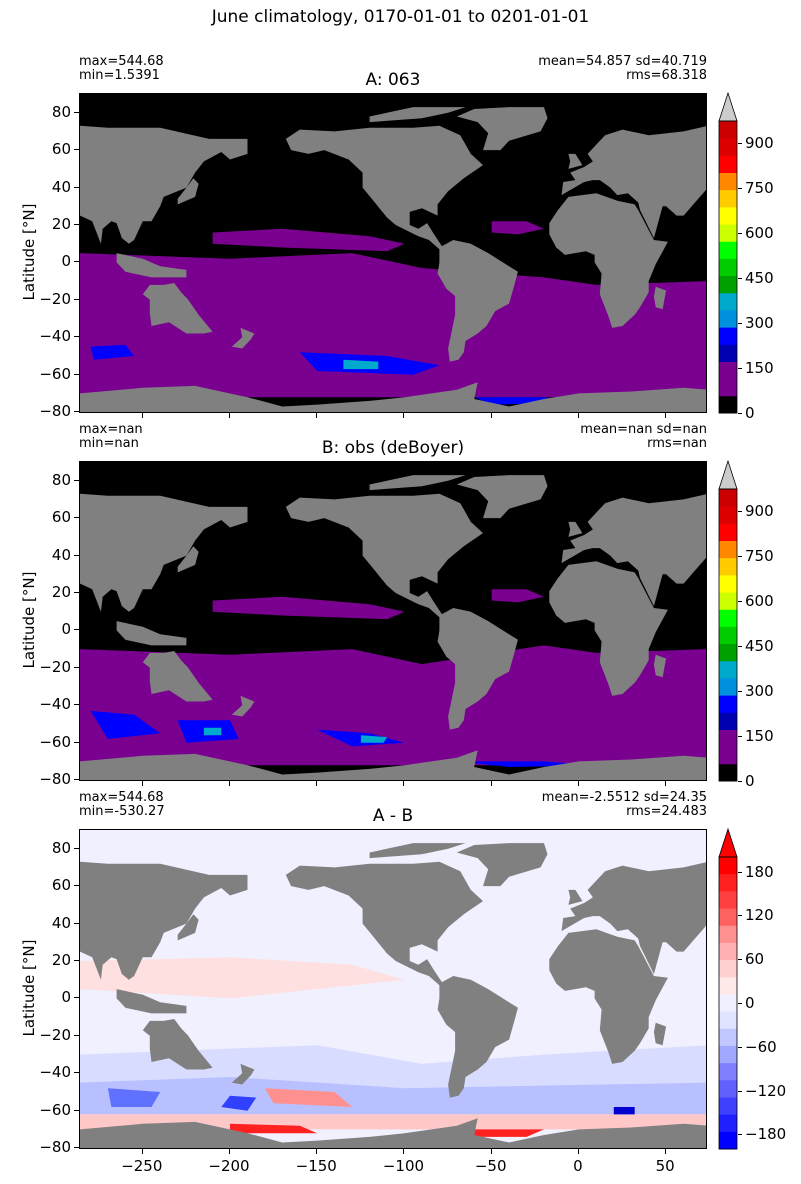 This screenshot has height=1184, width=801. Describe the element at coordinates (578, 1166) in the screenshot. I see `x-tick-label: 0` at that location.